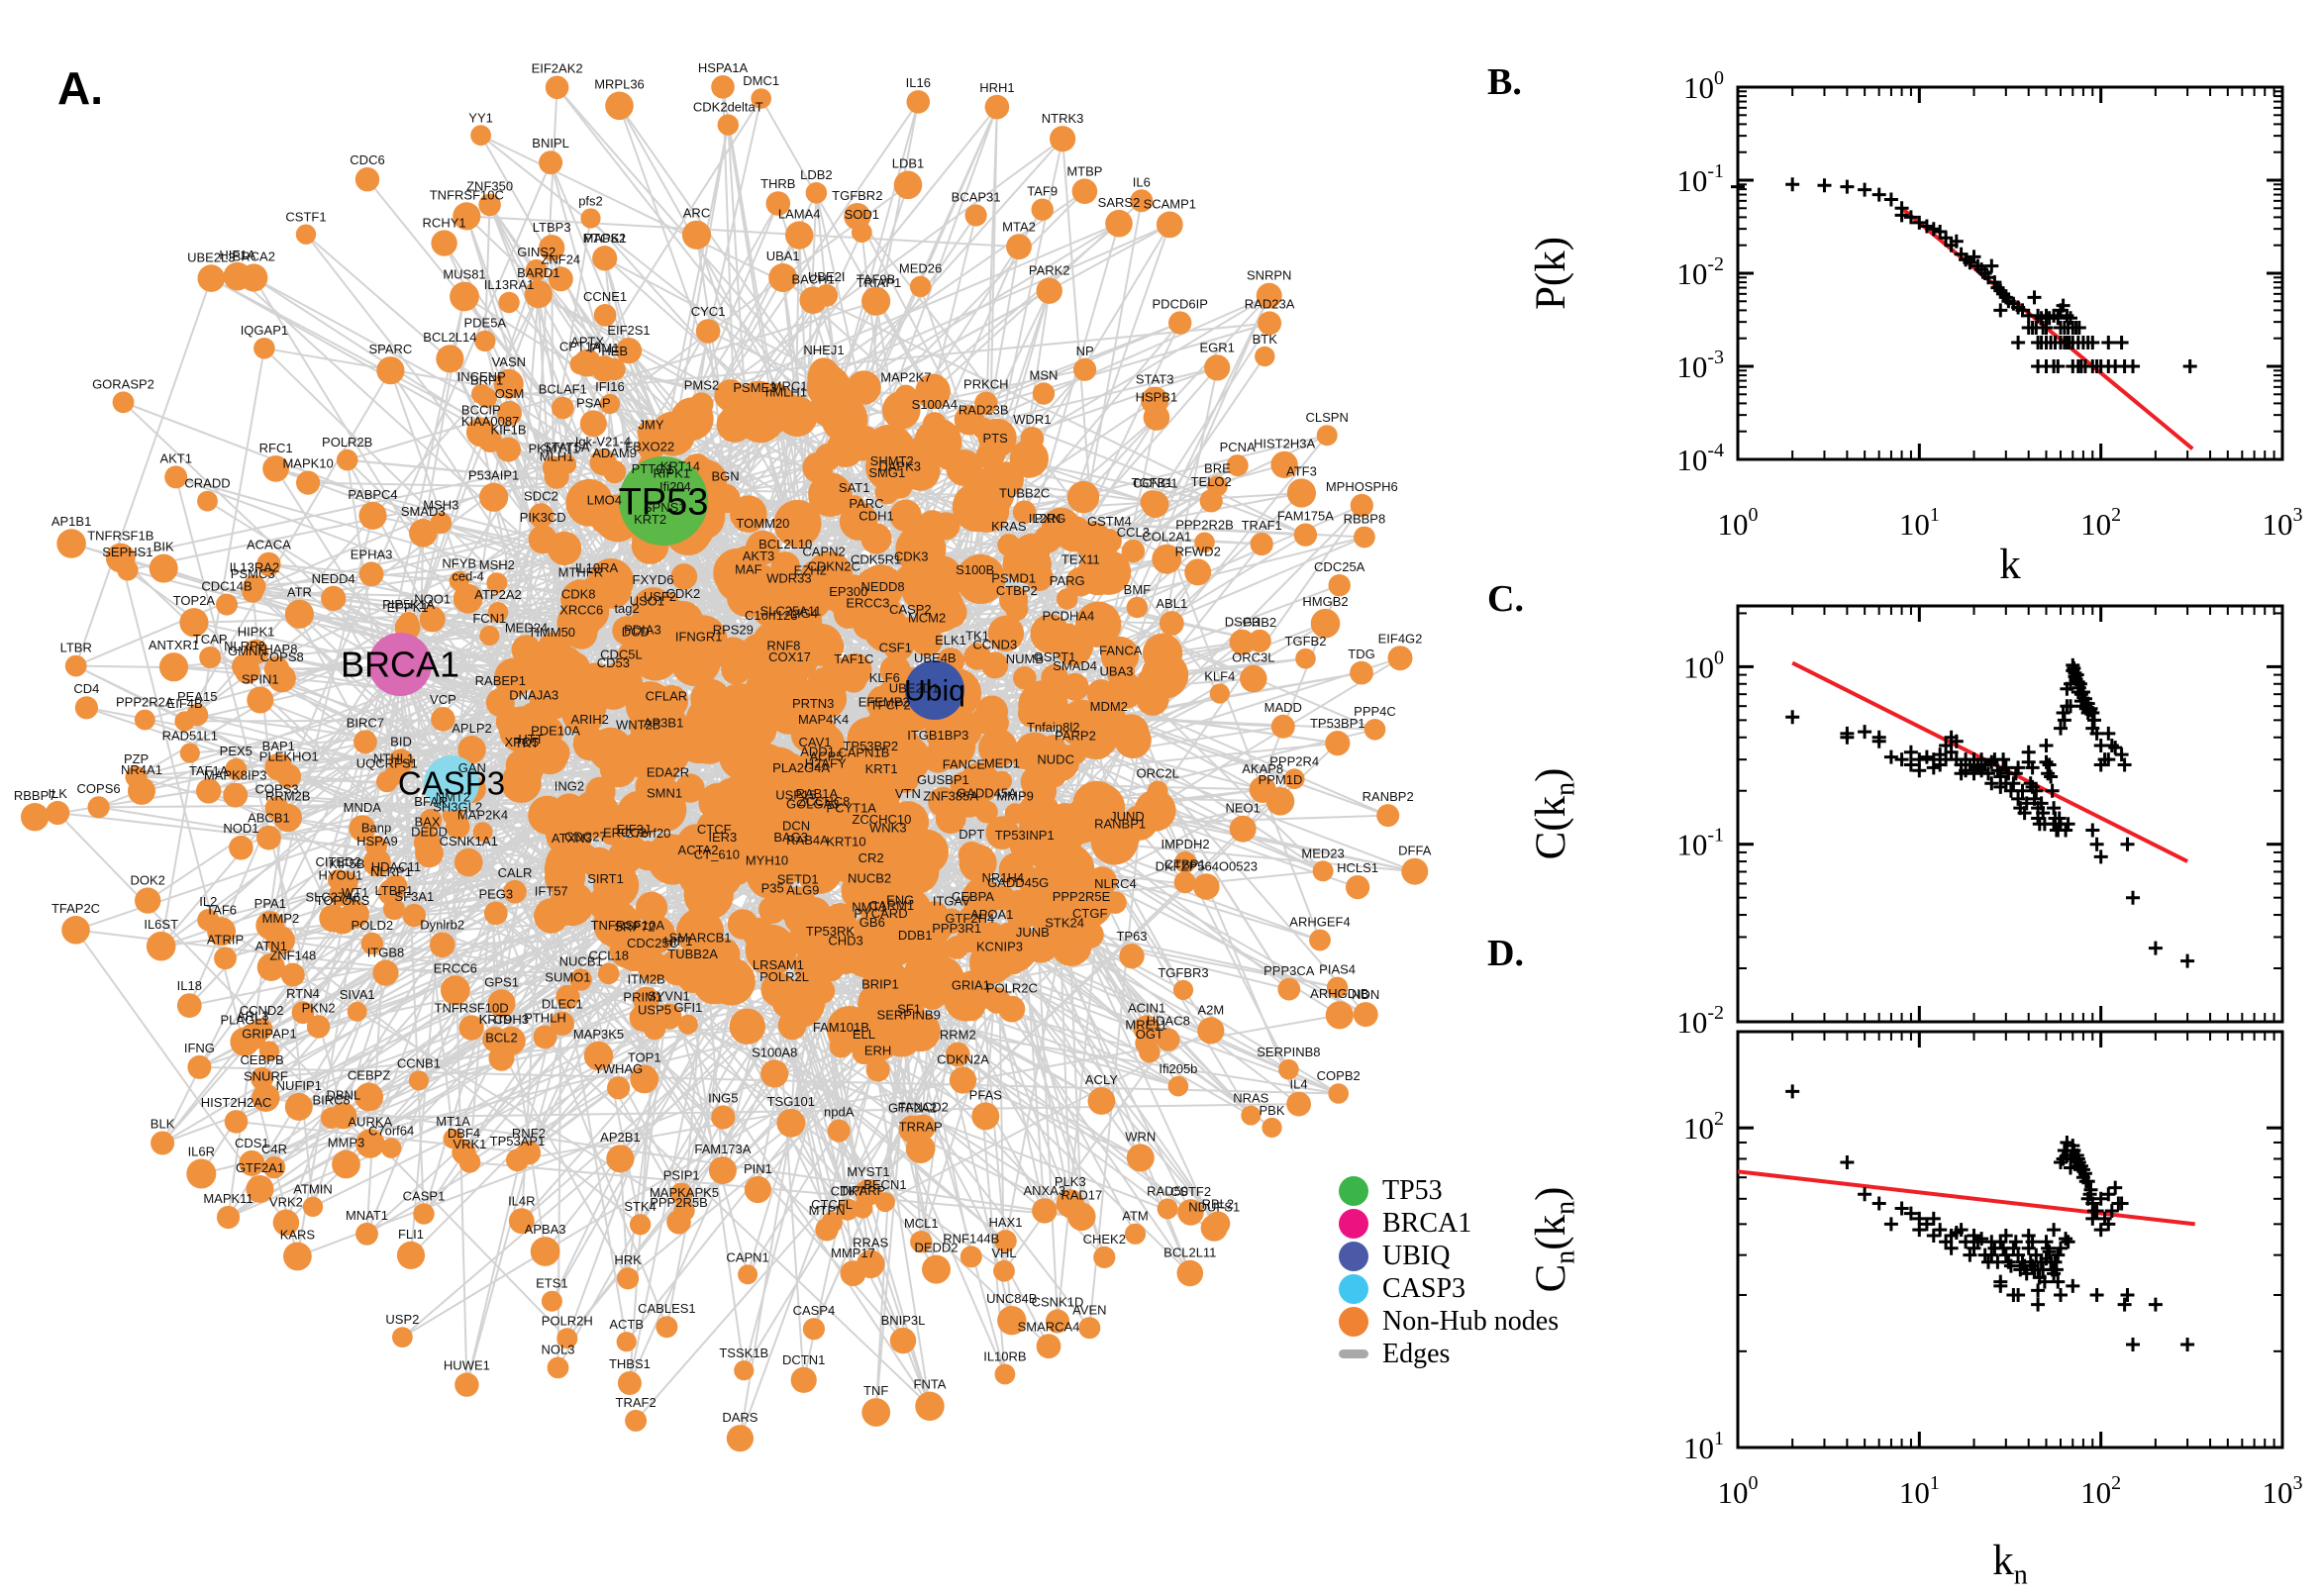 This screenshot has width=2323, height=1596. I want to click on network-node-label: HRH1, so click(997, 87).